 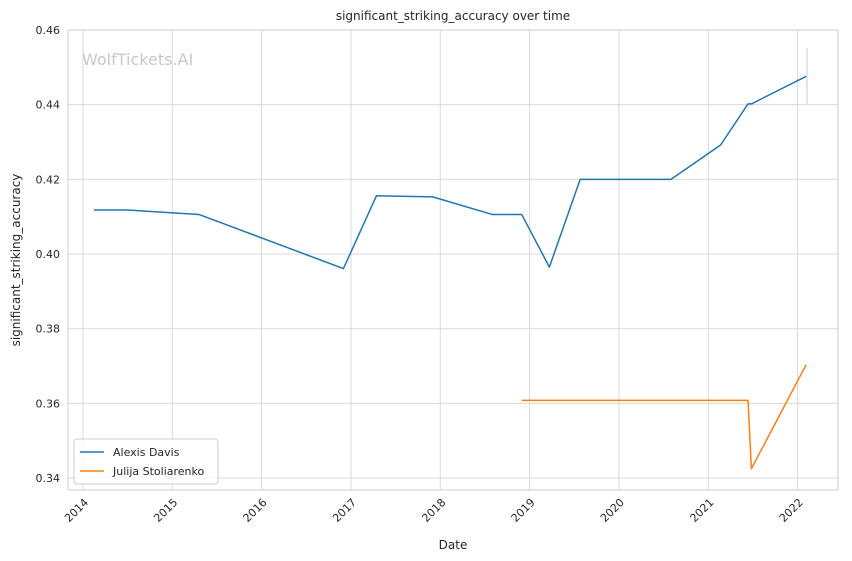 I want to click on y-tick-label: 0.34, so click(x=48, y=478).